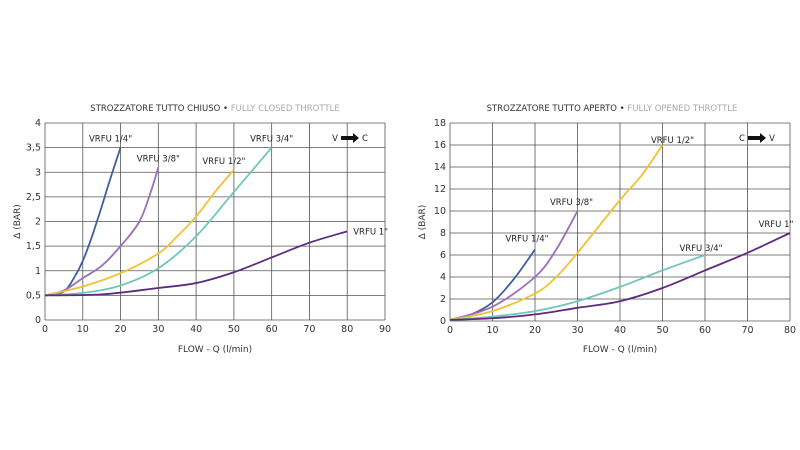 Image resolution: width=800 pixels, height=450 pixels. What do you see at coordinates (553, 109) in the screenshot?
I see `chart-title-main: STROZZATORE TUTTO APERTO` at bounding box center [553, 109].